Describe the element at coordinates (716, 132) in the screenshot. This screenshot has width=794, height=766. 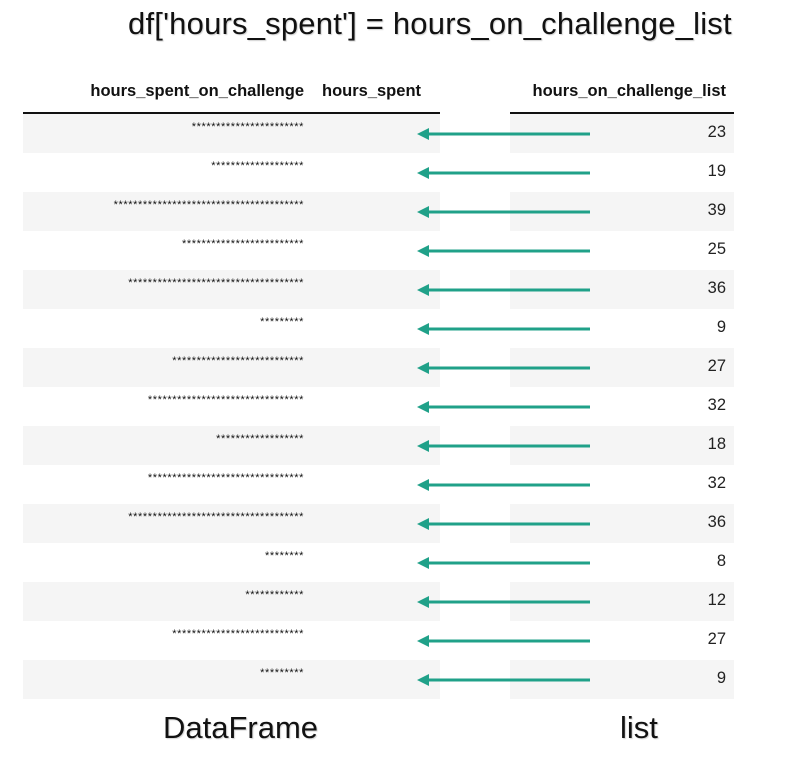
I see `list-value-cell: 23` at that location.